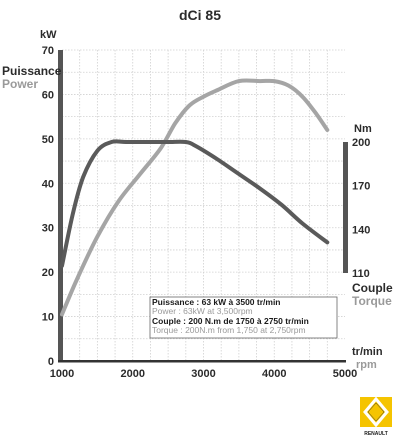 The height and width of the screenshot is (439, 400). Describe the element at coordinates (361, 230) in the screenshot. I see `y-right-tick-label: 140` at that location.